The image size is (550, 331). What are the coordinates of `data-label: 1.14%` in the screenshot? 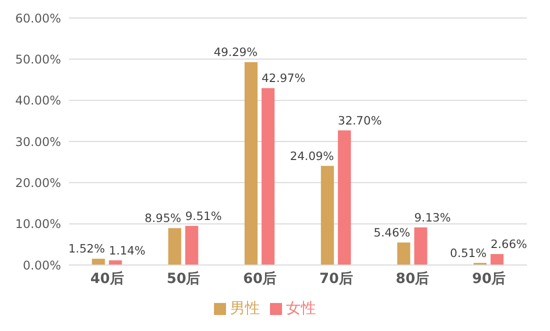 It's located at (127, 250).